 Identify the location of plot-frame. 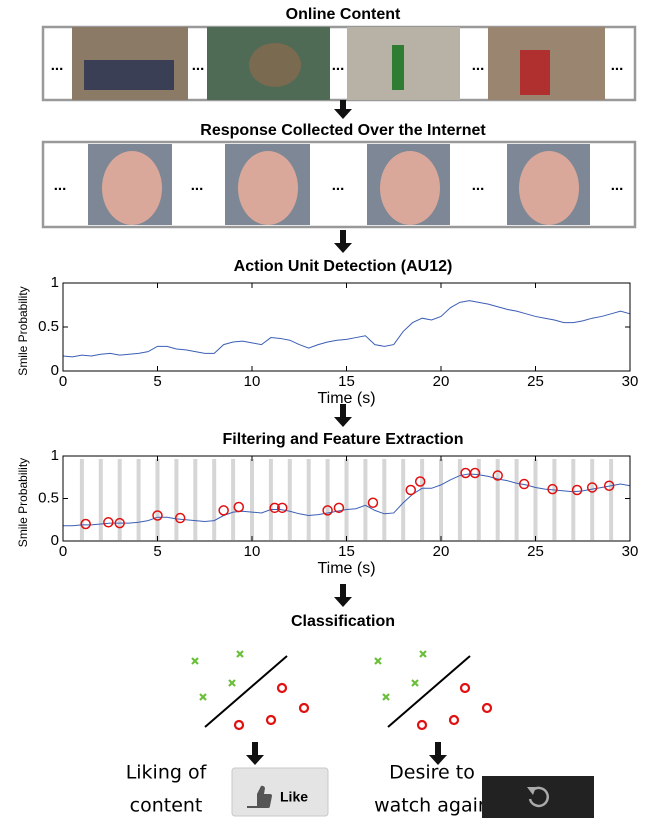
(346, 327).